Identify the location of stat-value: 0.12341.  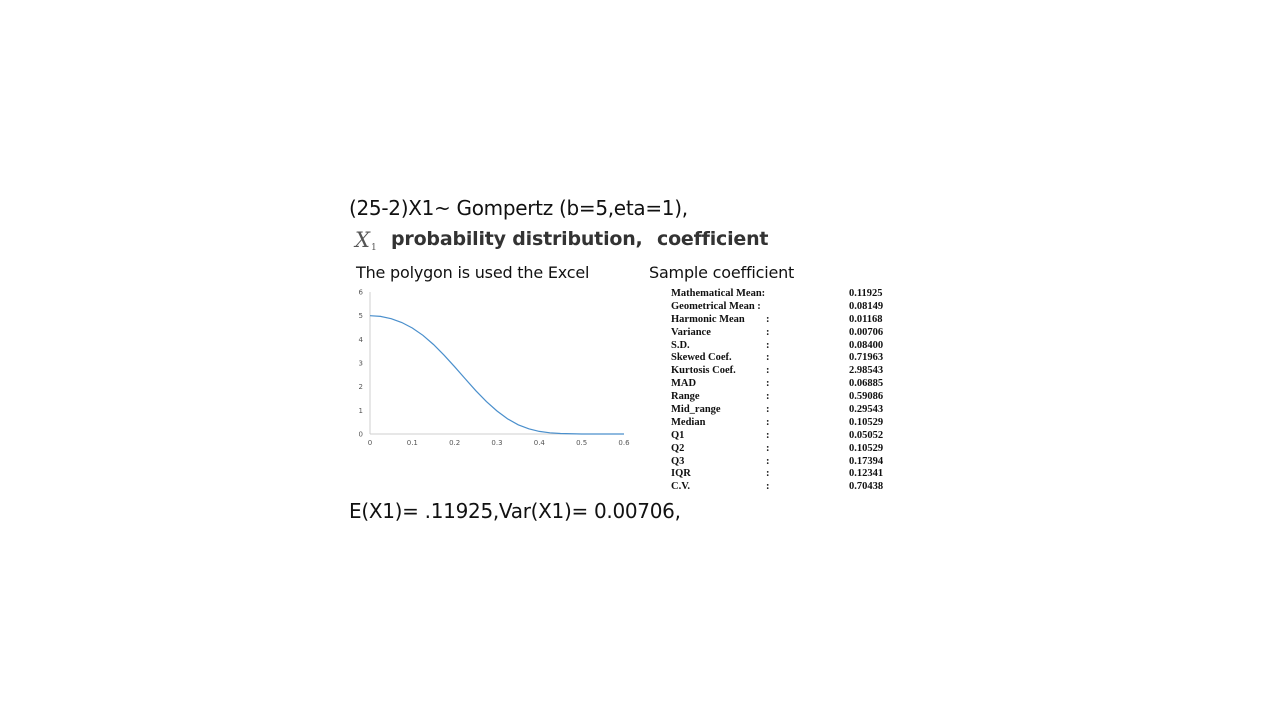
(866, 474).